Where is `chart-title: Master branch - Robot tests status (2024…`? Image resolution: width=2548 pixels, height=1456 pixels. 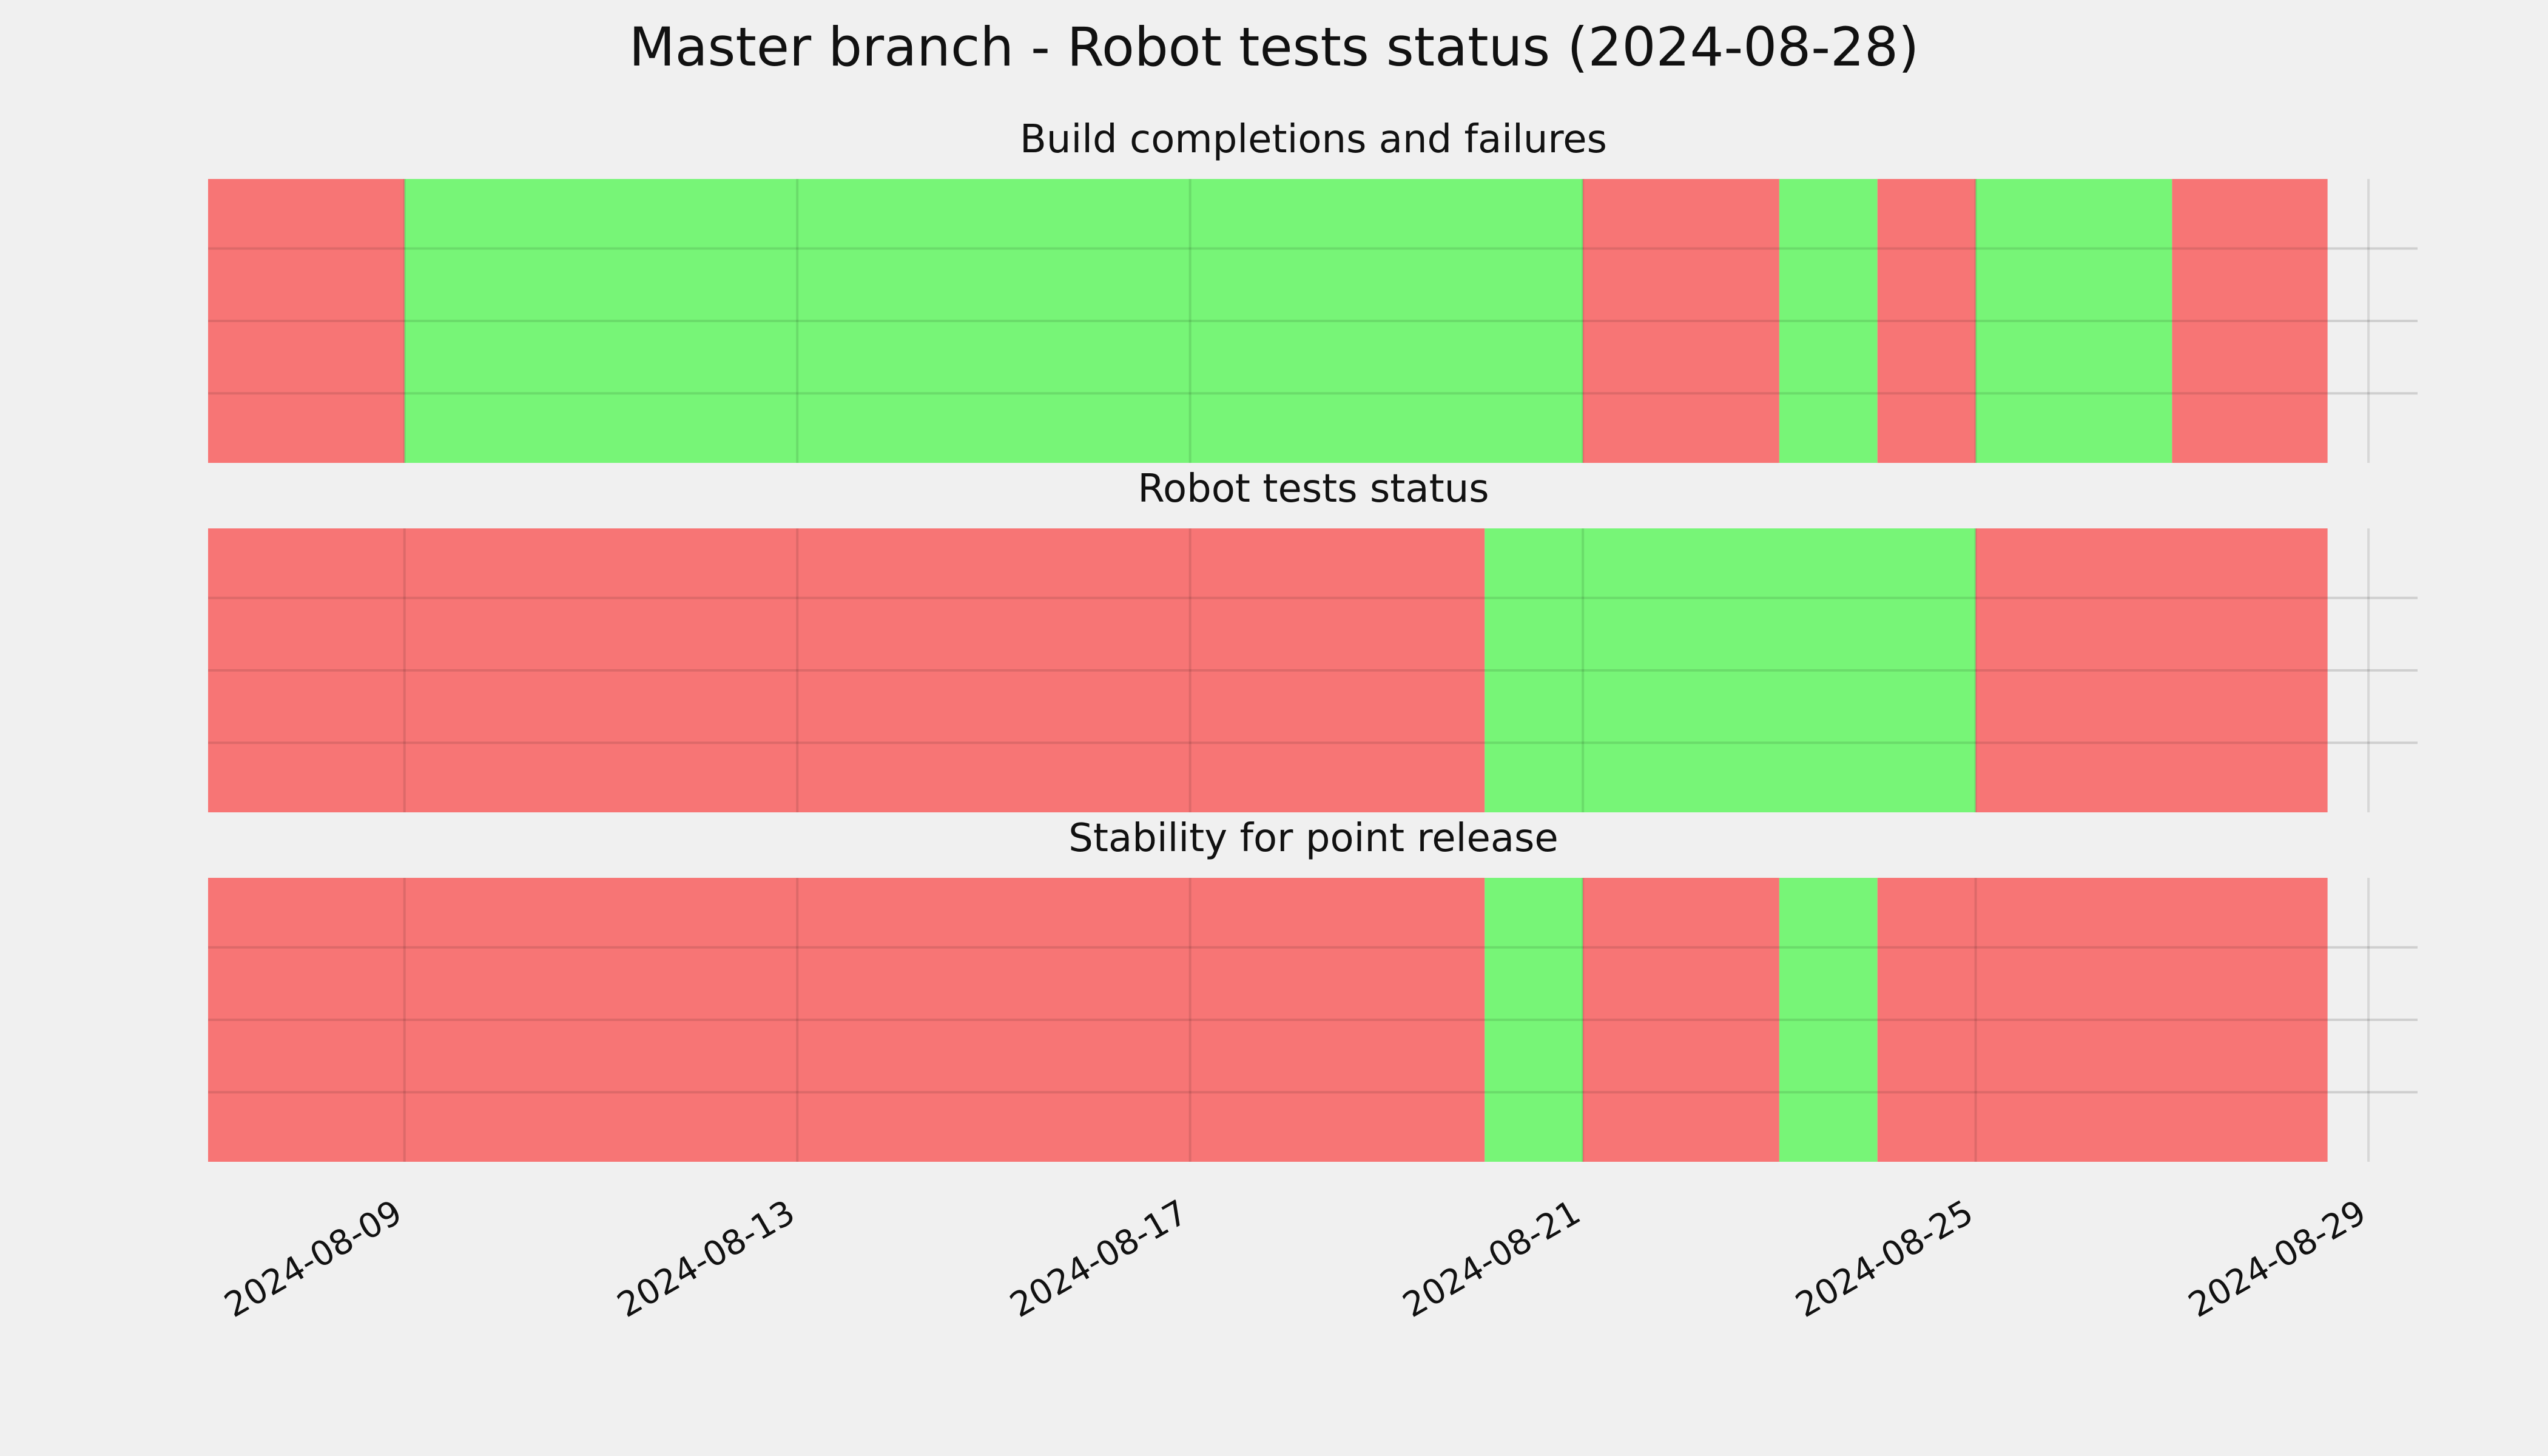 chart-title: Master branch - Robot tests status (2024… is located at coordinates (1274, 47).